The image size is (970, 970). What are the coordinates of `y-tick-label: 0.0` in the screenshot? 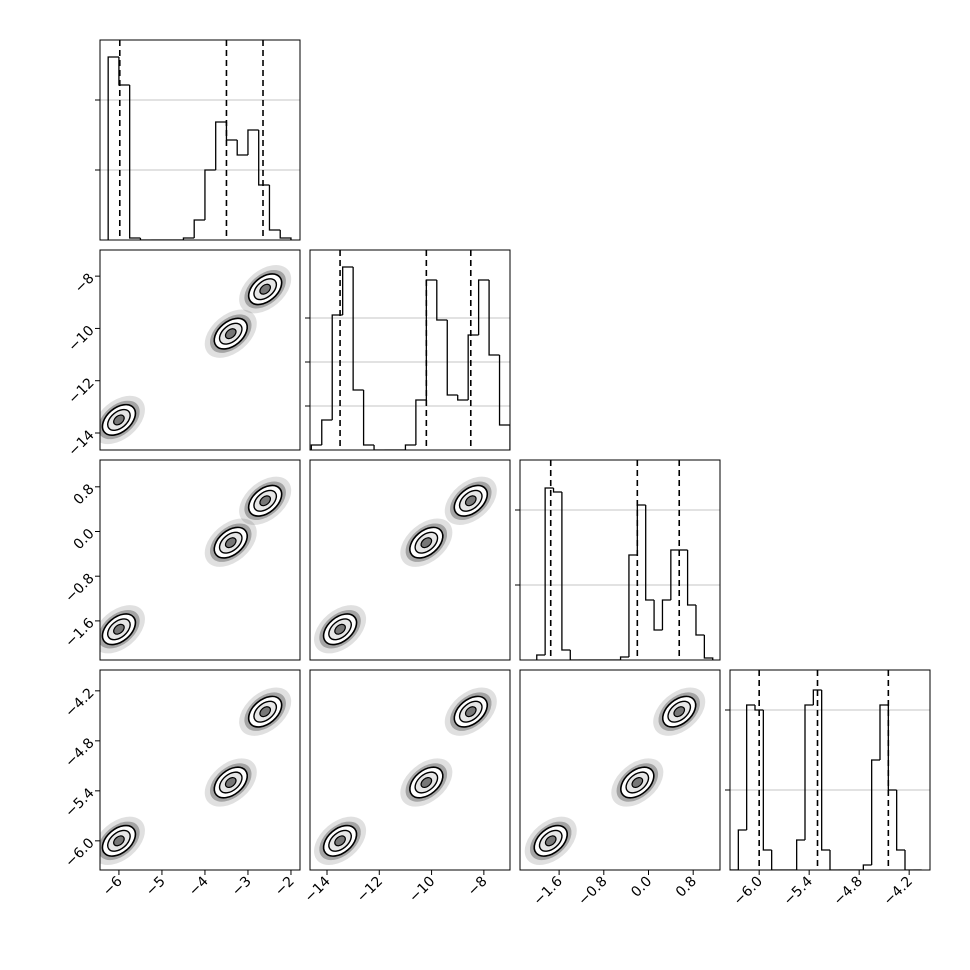 It's located at (84, 539).